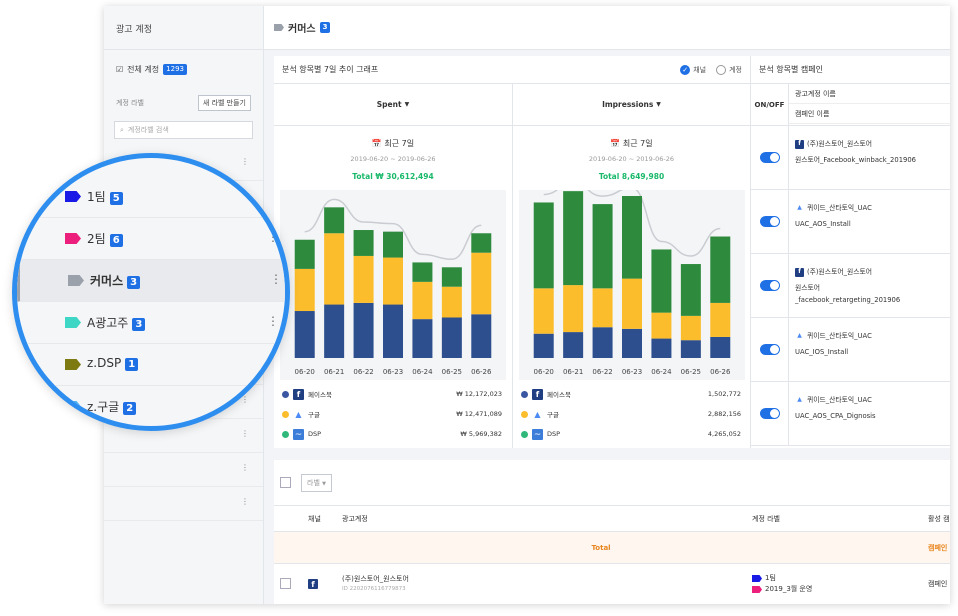 This screenshot has height=616, width=958. I want to click on legend-name: 구글, so click(553, 415).